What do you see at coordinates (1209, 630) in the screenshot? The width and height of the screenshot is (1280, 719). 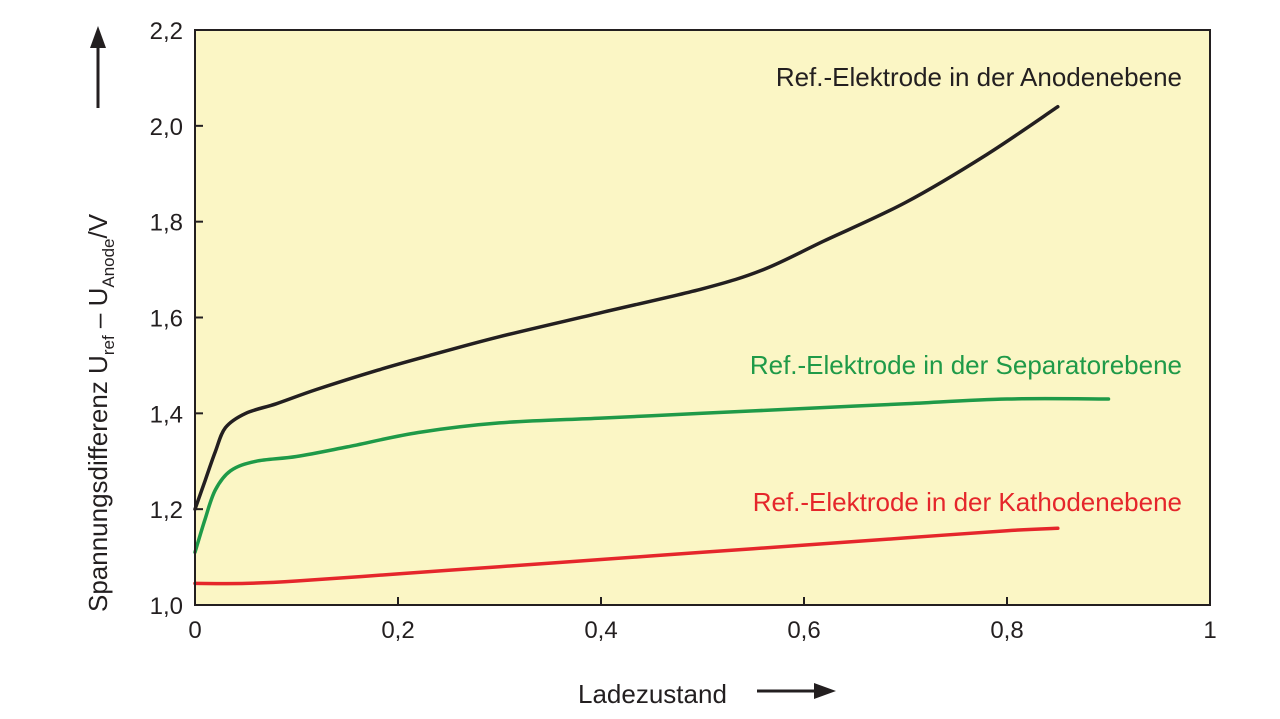 I see `x-tick-label: 1` at bounding box center [1209, 630].